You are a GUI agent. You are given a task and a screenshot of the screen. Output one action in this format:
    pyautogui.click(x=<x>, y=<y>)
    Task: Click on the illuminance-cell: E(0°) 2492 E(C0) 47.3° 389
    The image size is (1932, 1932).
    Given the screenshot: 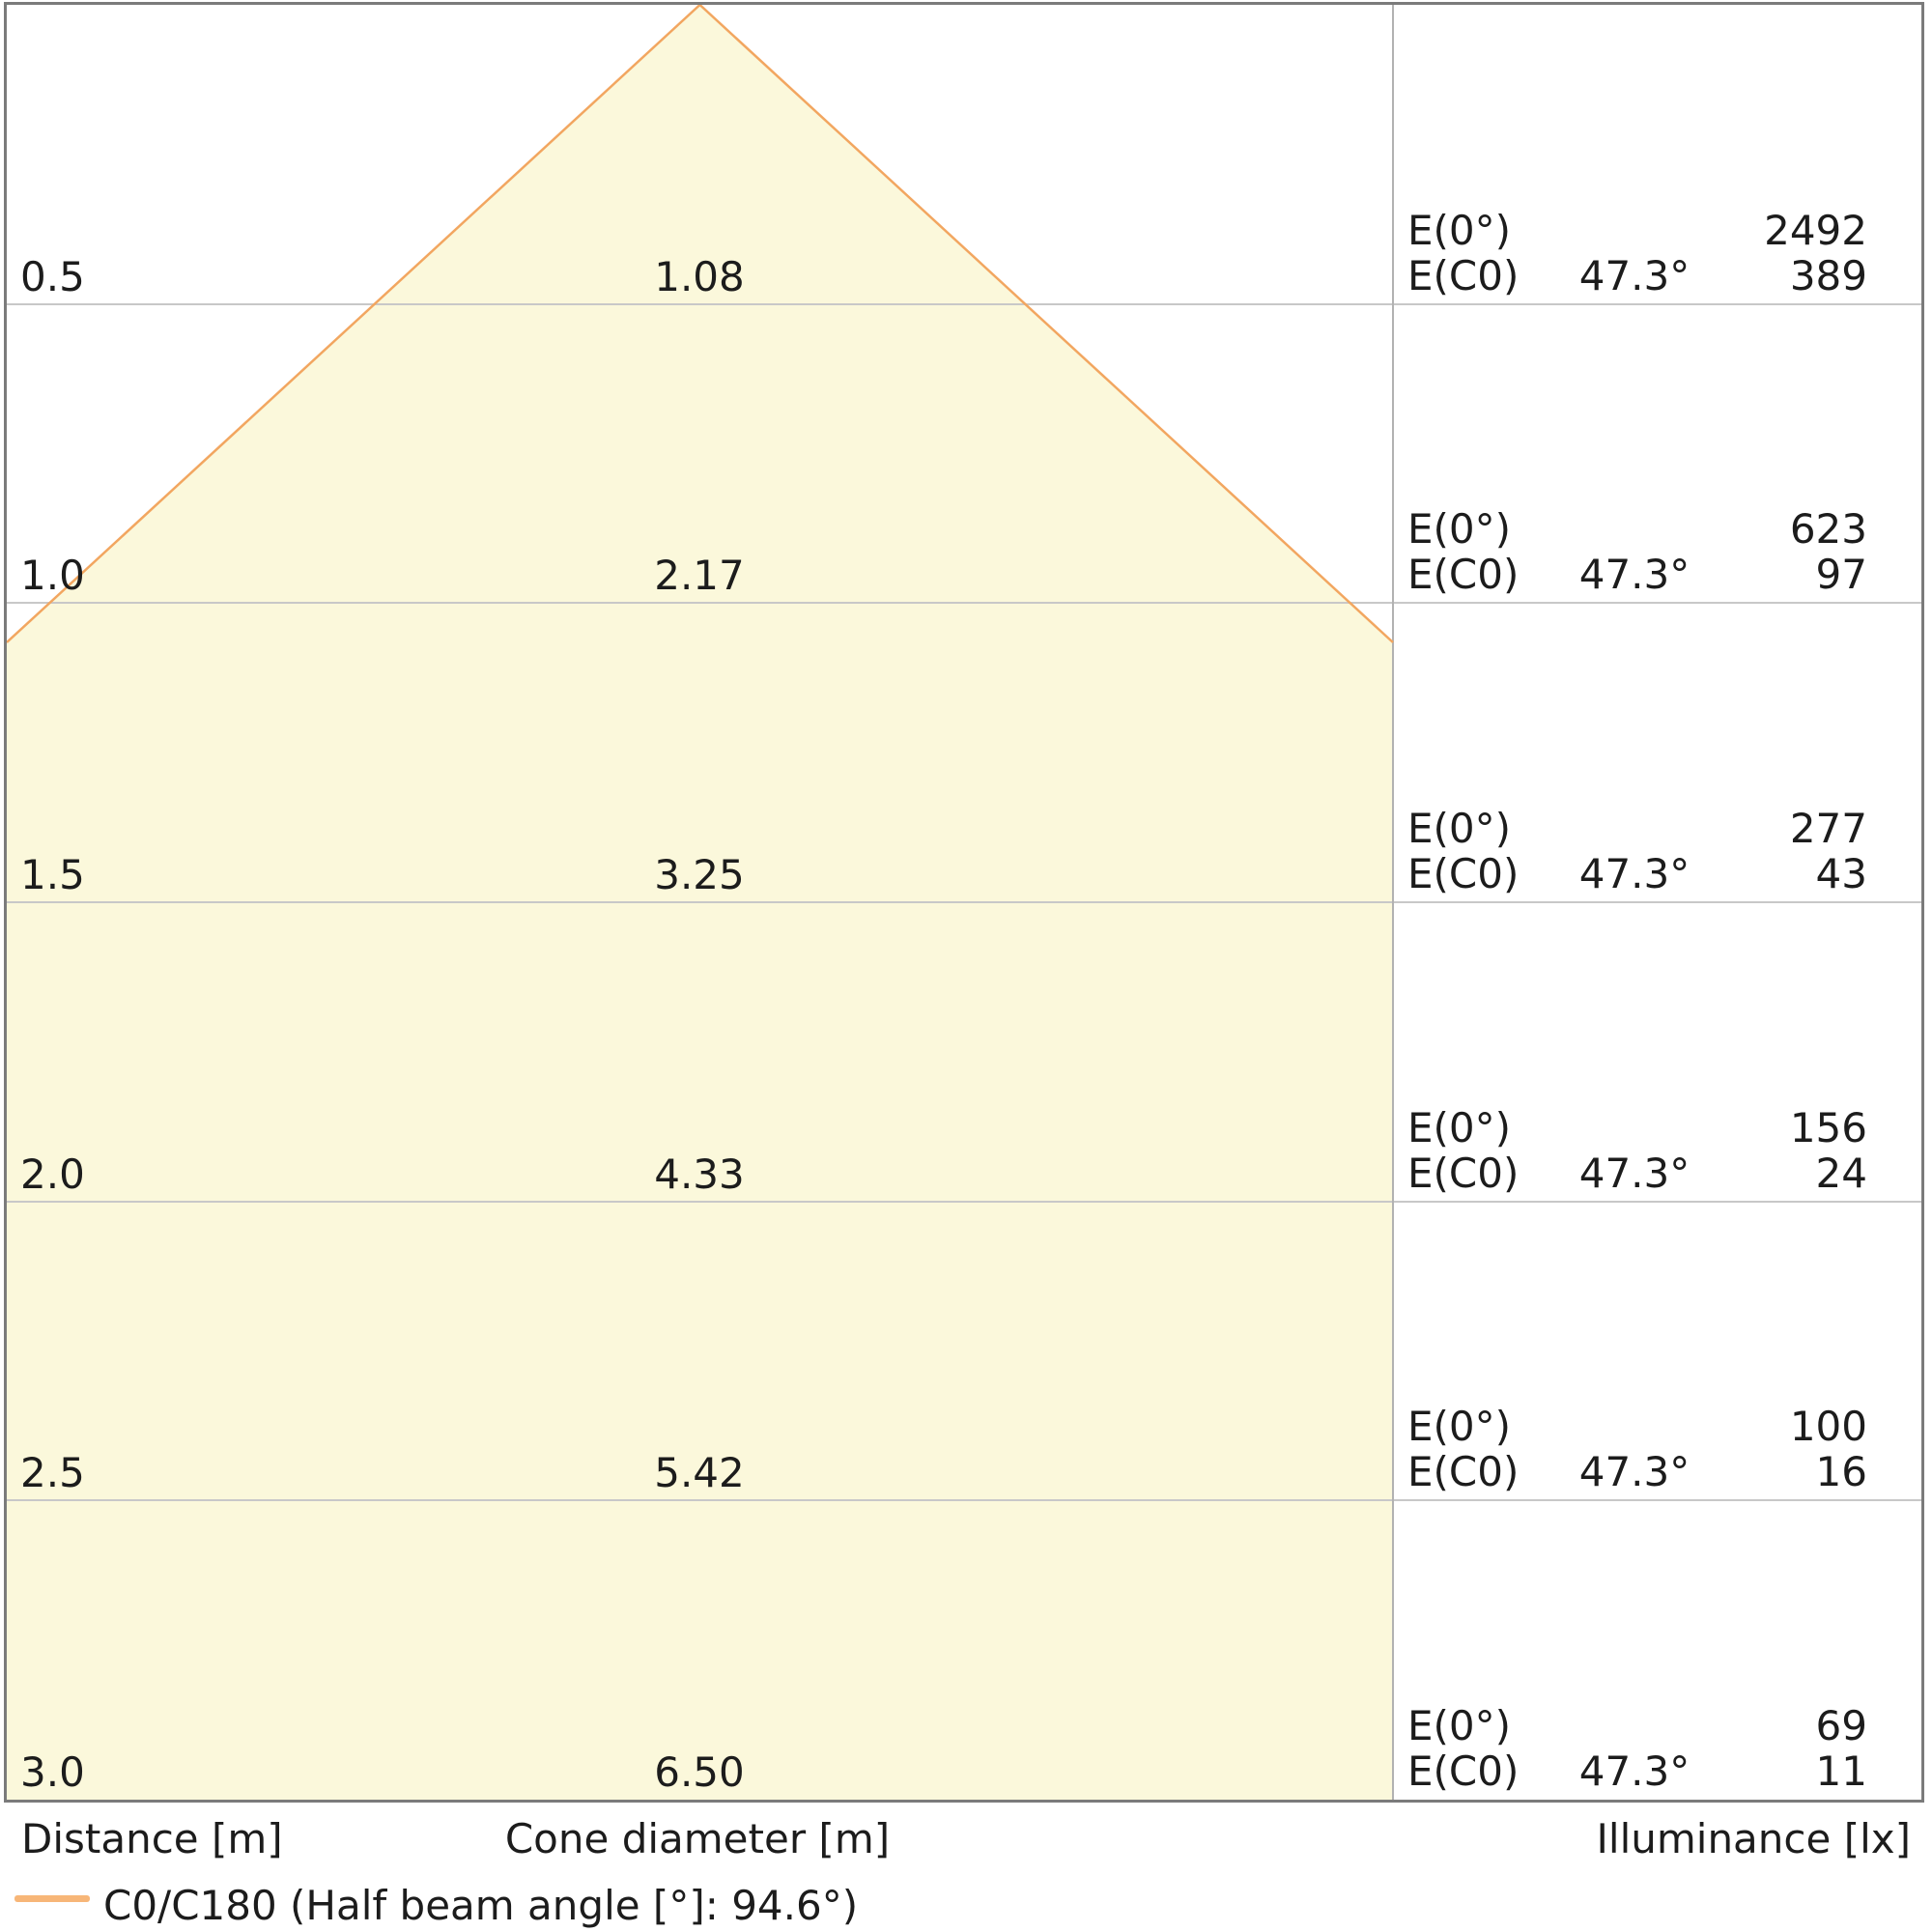 What is the action you would take?
    pyautogui.click(x=1637, y=253)
    